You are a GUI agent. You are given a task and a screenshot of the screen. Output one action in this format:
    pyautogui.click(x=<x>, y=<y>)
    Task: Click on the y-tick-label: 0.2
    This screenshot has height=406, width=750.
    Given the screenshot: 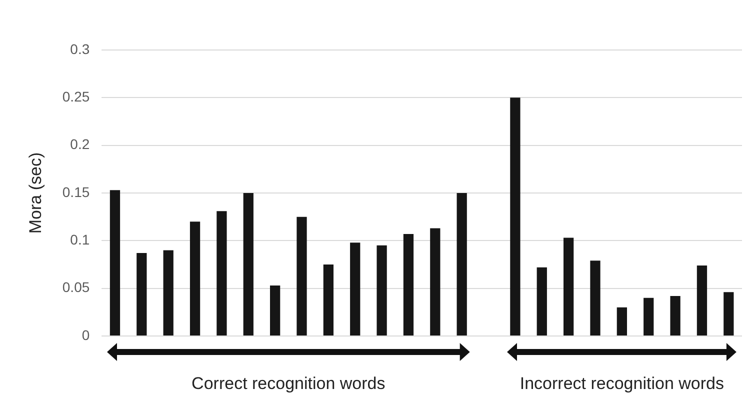 What is the action you would take?
    pyautogui.click(x=80, y=144)
    